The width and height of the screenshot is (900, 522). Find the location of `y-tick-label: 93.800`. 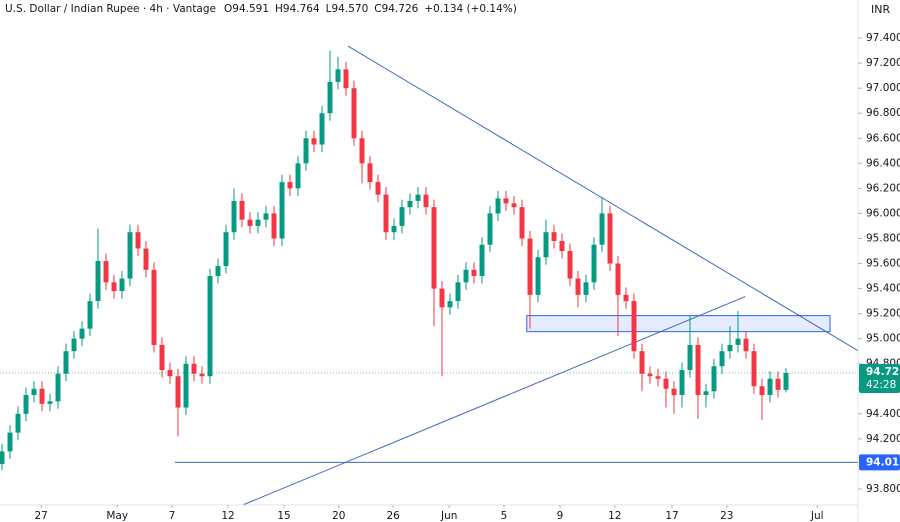

y-tick-label: 93.800 is located at coordinates (883, 489).